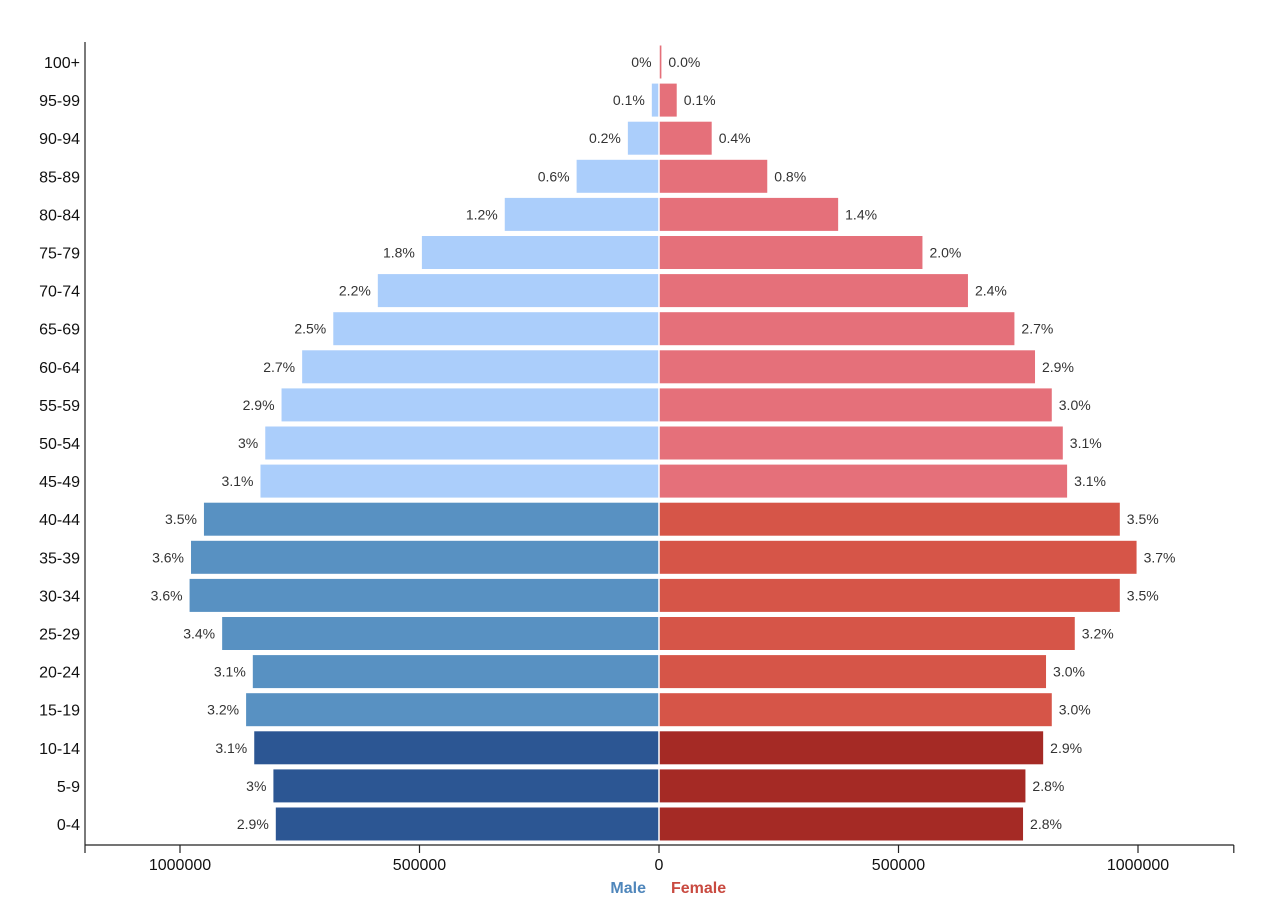  I want to click on male-pct-label-30-34: 3.6%, so click(167, 595).